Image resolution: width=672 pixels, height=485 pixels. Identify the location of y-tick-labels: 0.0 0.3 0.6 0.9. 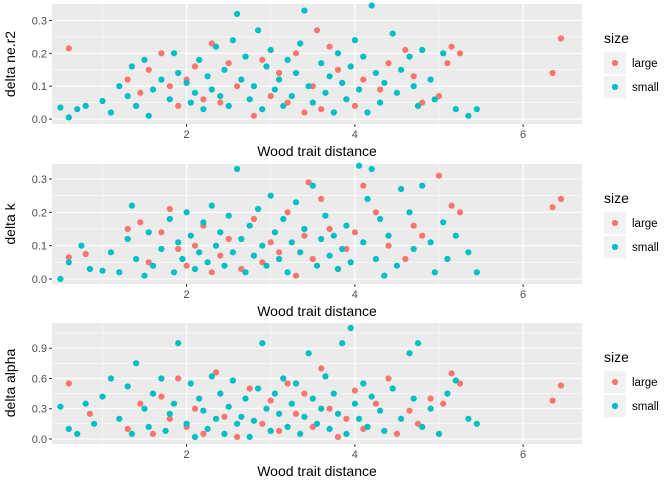
(42, 394).